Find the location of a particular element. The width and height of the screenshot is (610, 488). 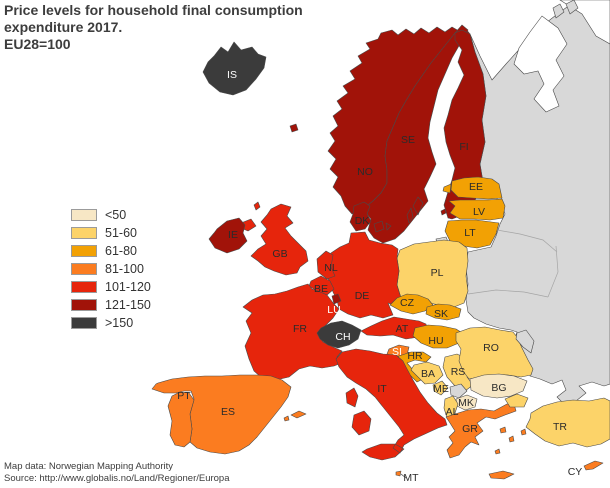

country-label-ee: EE is located at coordinates (476, 187).